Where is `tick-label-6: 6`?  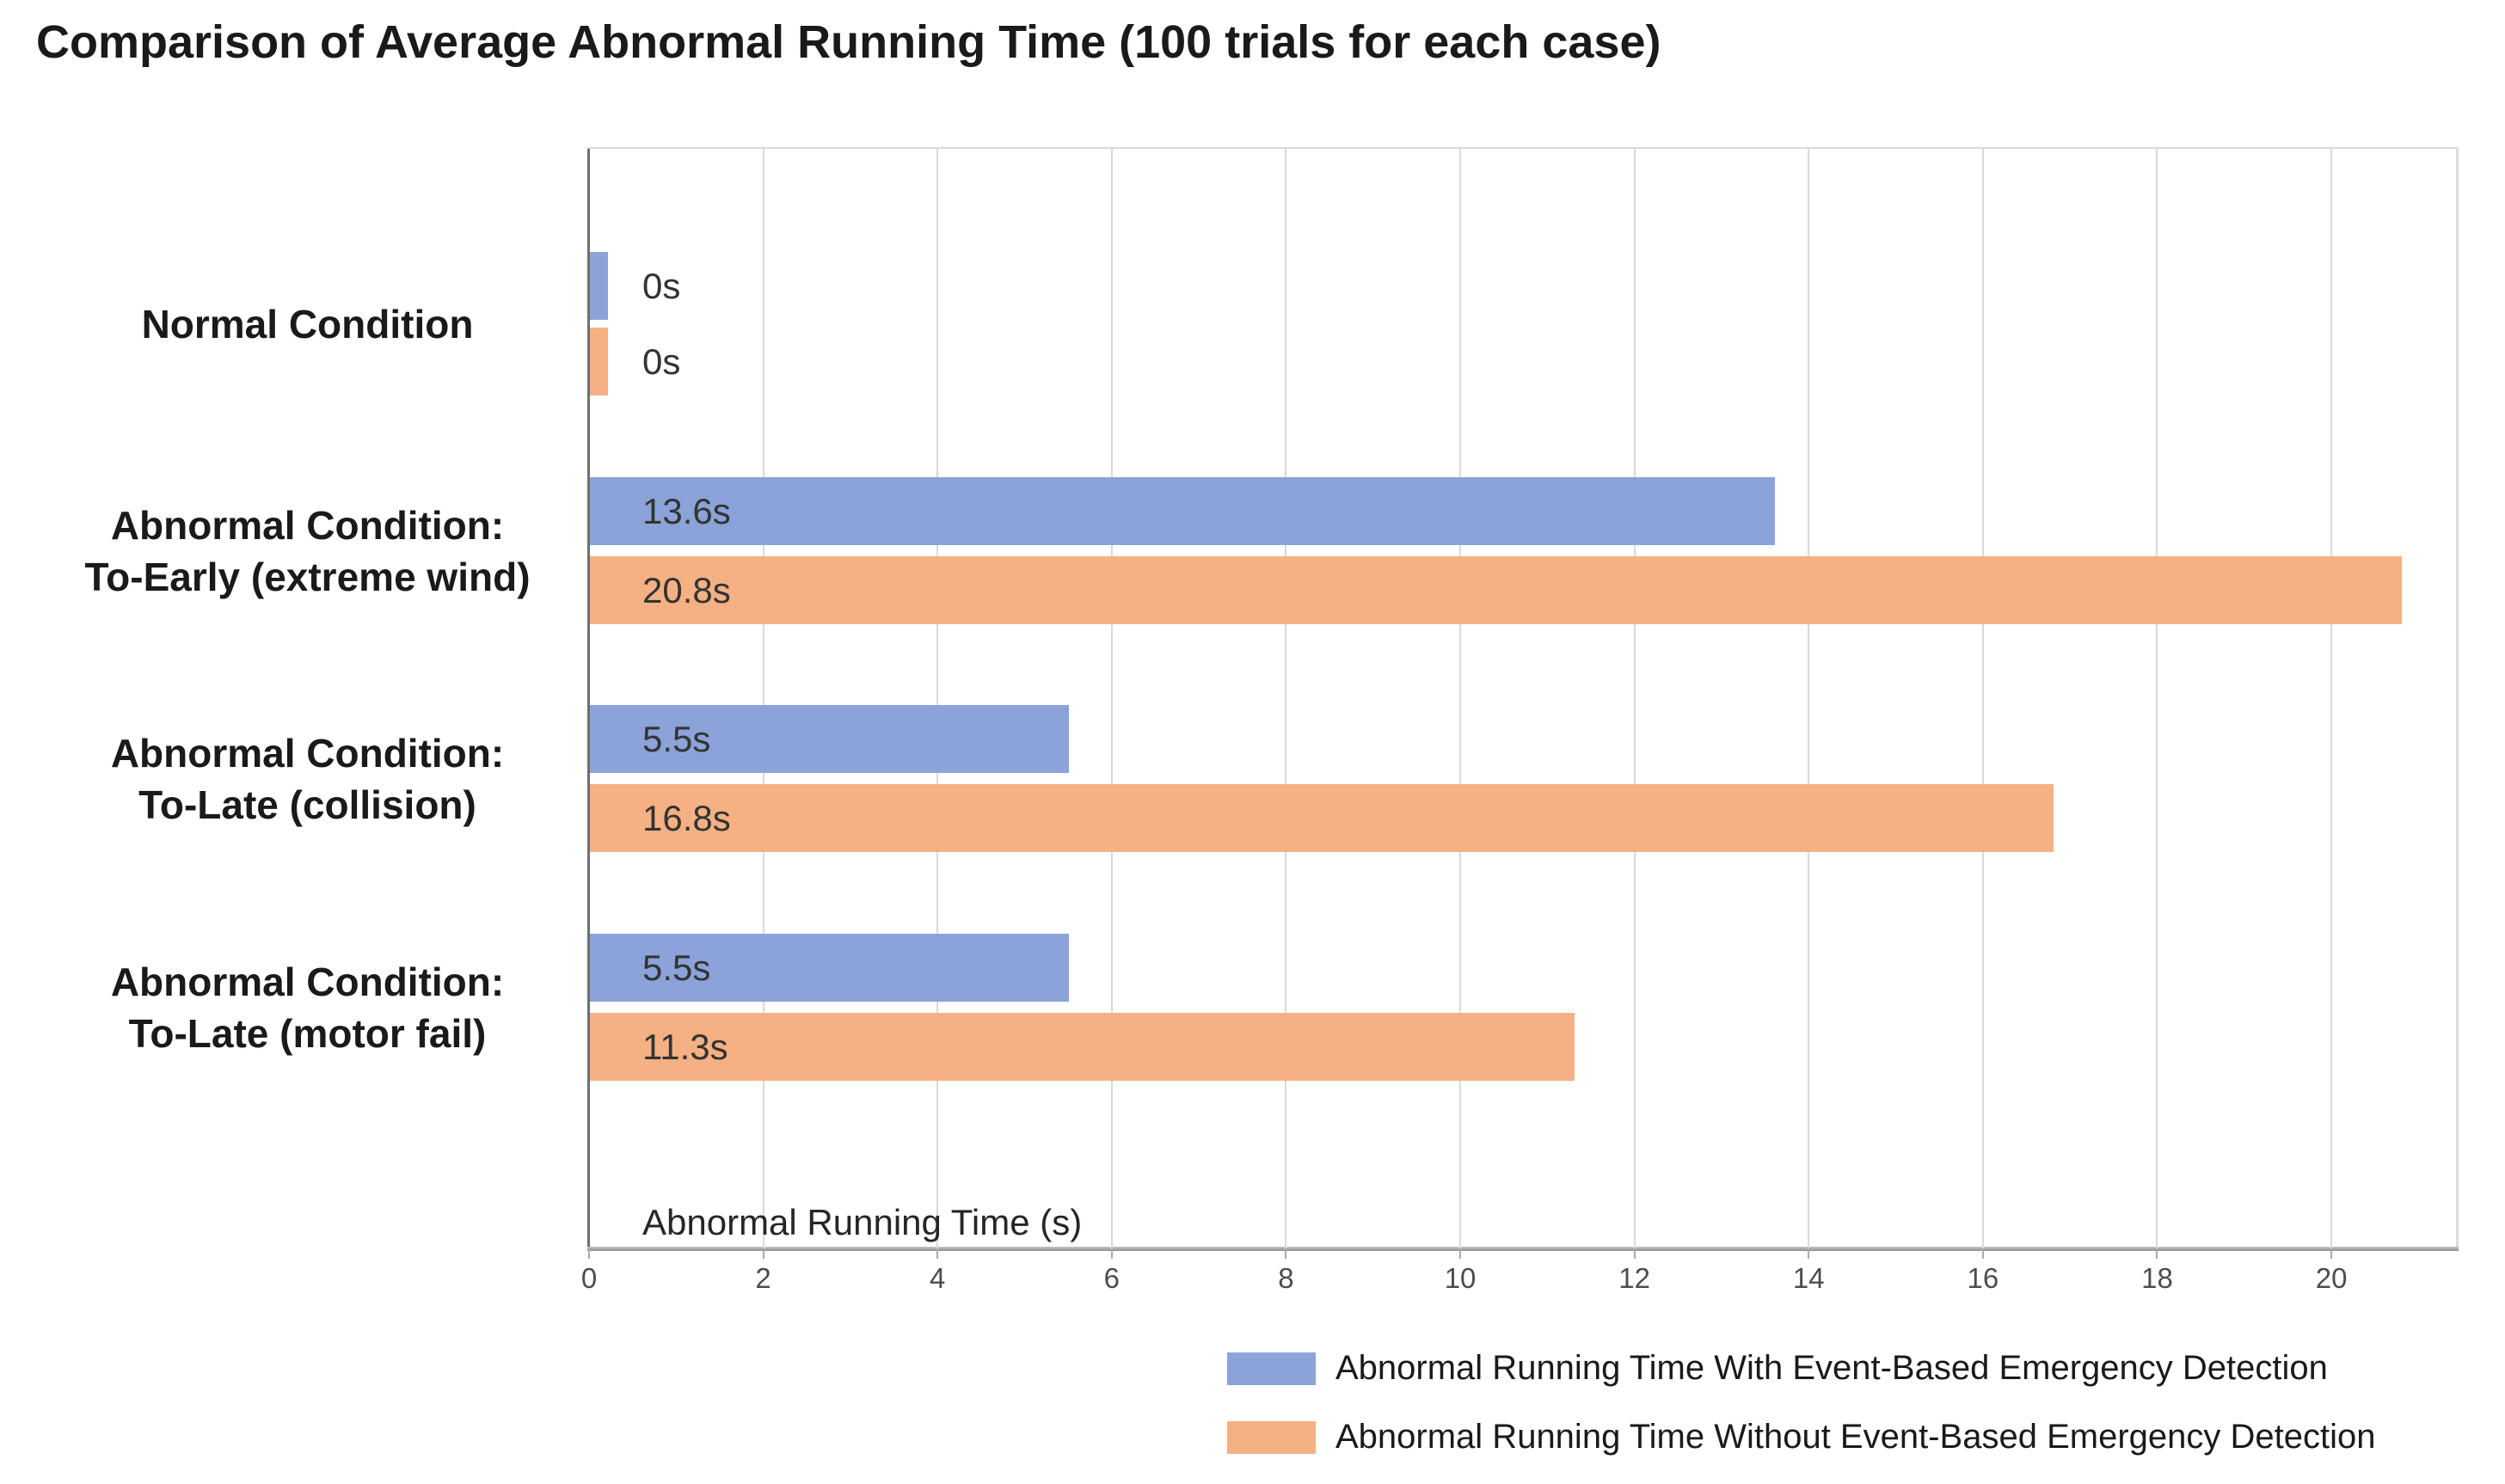
tick-label-6: 6 is located at coordinates (1112, 1278).